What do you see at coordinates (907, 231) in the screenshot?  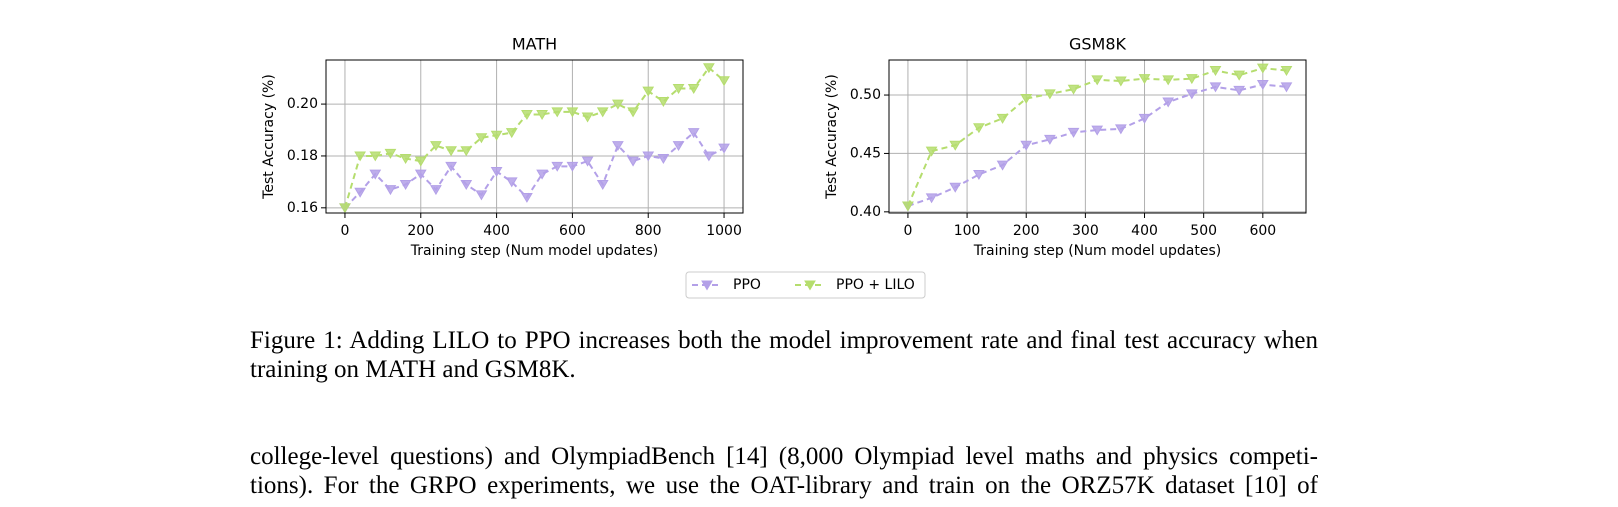 I see `x-tick-label: 0` at bounding box center [907, 231].